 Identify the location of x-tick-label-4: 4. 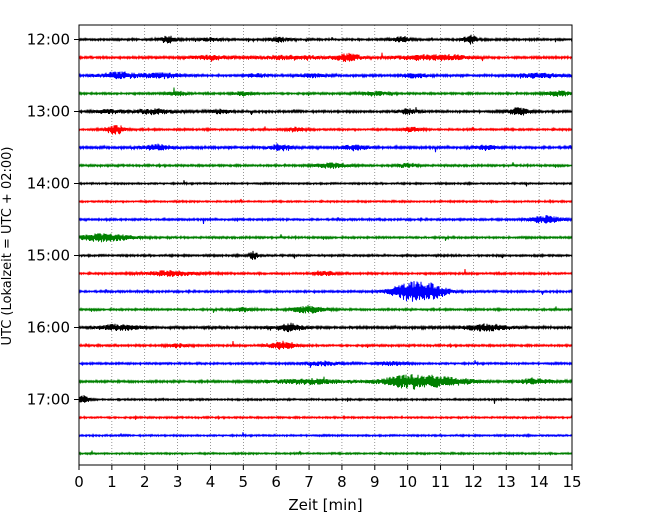
(211, 482).